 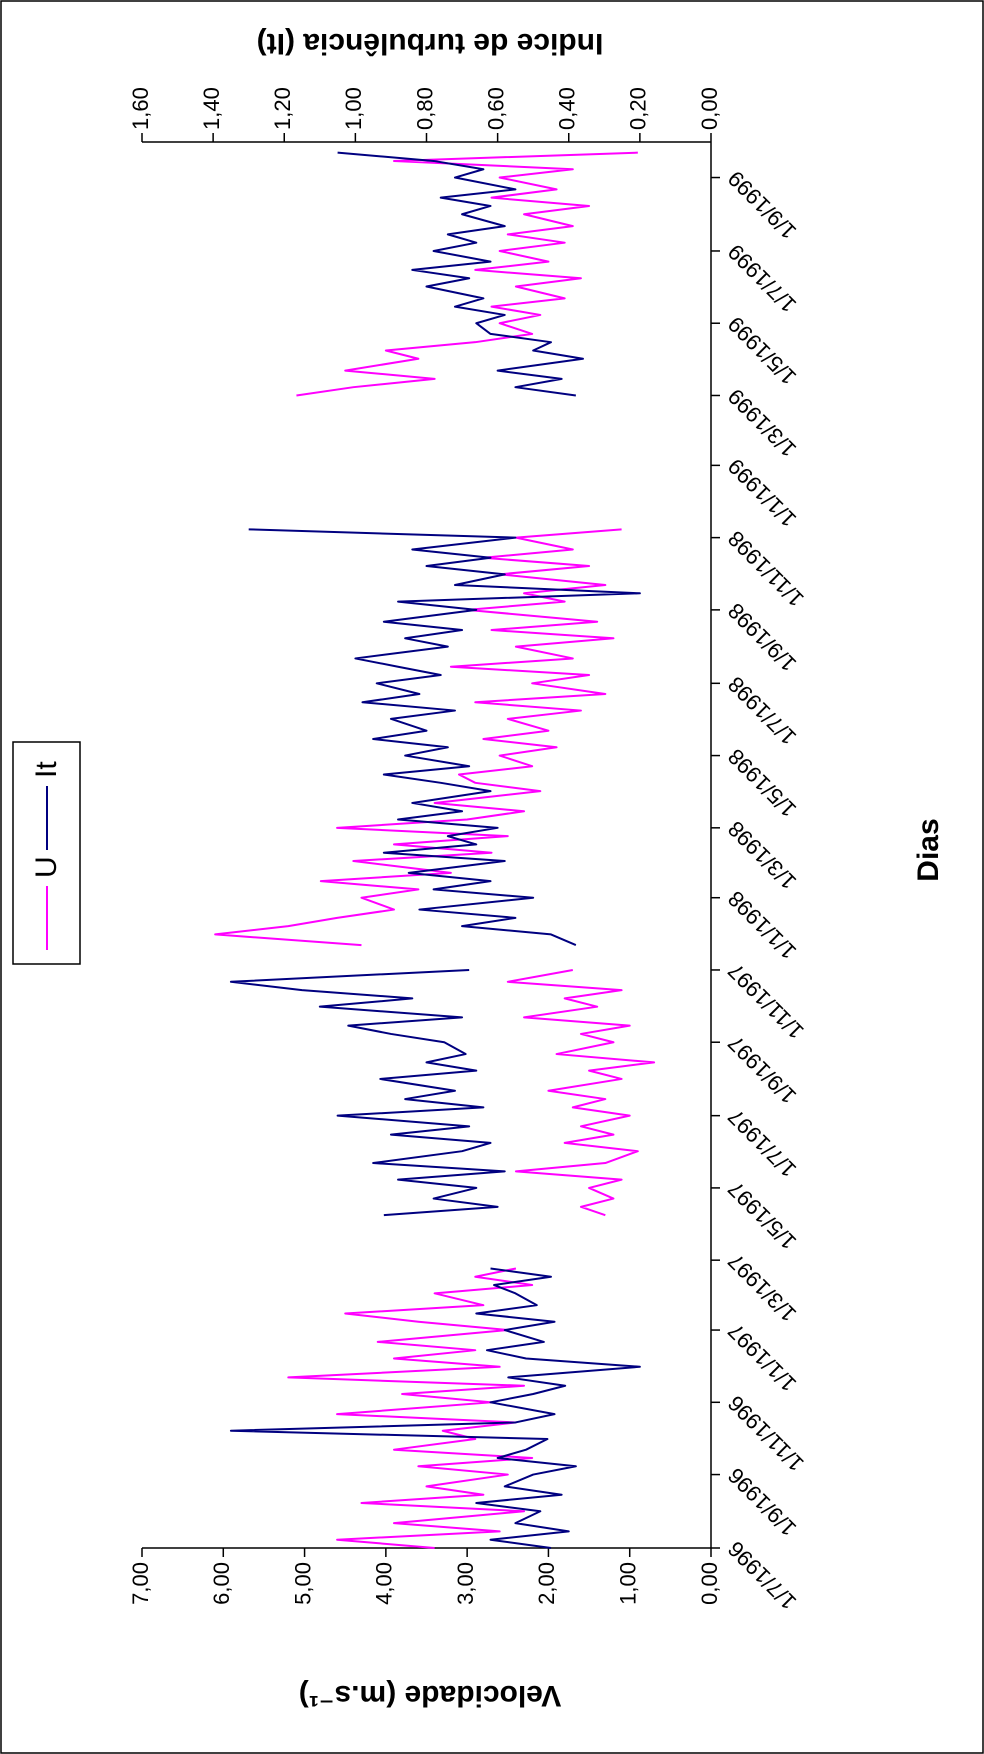 I want to click on y-tick-label: 6,00, so click(x=221, y=1583).